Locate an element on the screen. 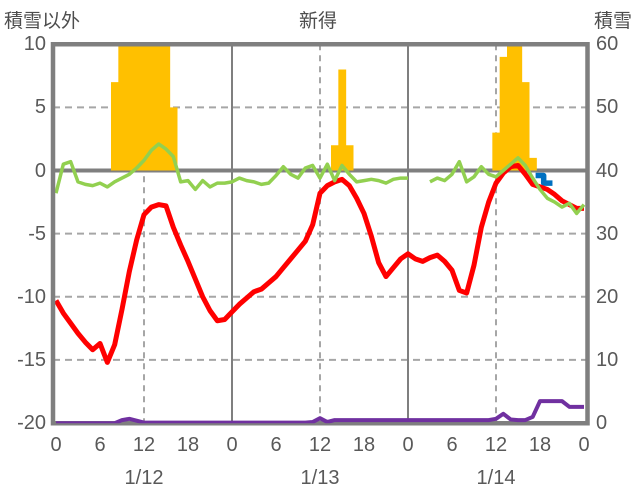  left-axis-tick-label: -15 is located at coordinates (31, 359).